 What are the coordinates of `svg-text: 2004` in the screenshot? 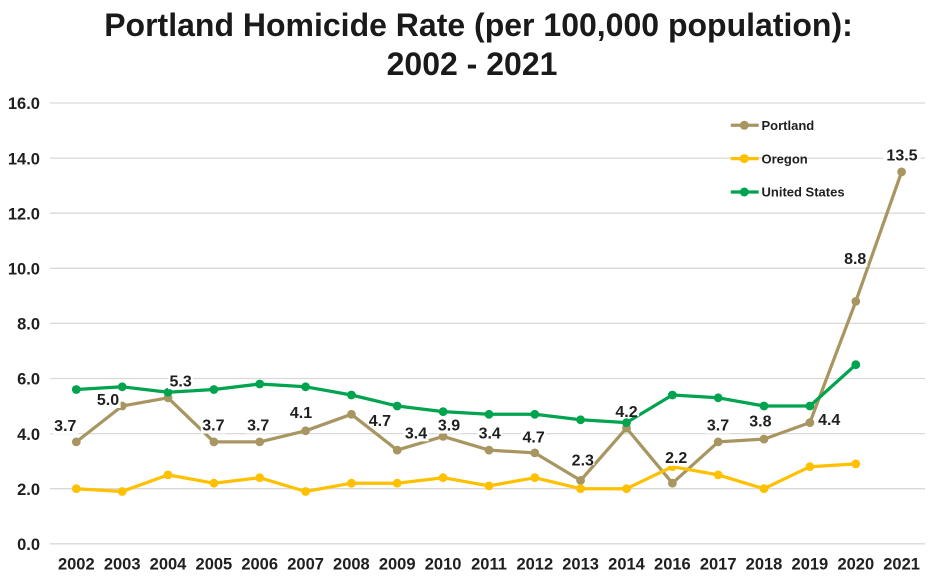 It's located at (169, 564).